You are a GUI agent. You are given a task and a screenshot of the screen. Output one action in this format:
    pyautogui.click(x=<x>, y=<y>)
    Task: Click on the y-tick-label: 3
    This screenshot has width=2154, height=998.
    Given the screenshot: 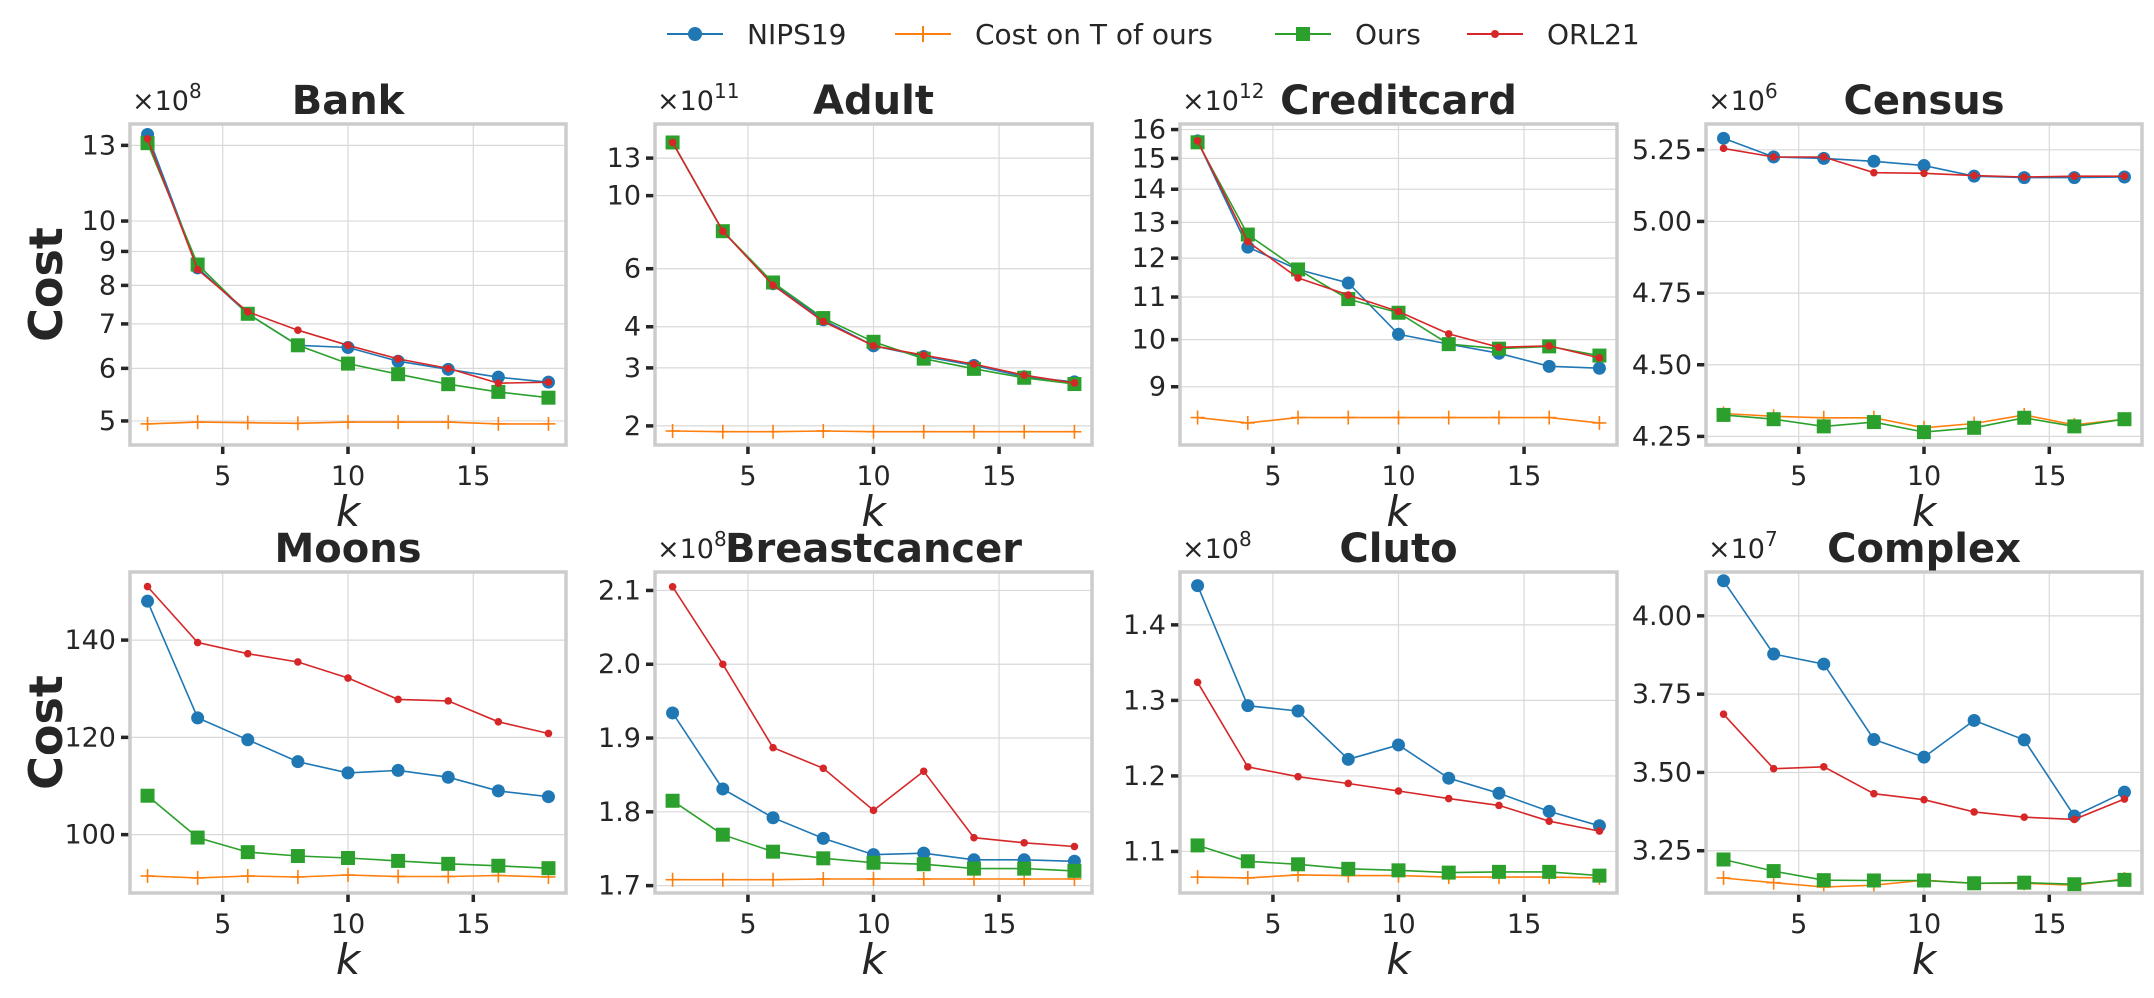 What is the action you would take?
    pyautogui.click(x=632, y=368)
    